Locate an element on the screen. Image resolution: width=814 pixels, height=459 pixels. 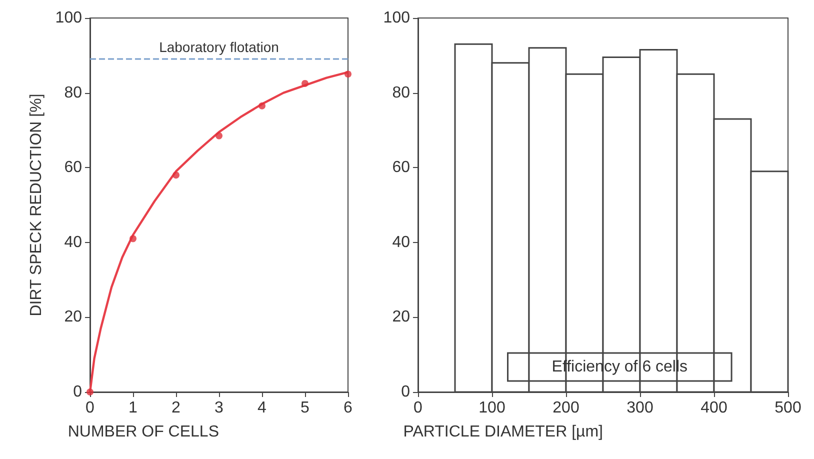
x-axis-title: PARTICLE DIAMETER [µm] is located at coordinates (503, 432).